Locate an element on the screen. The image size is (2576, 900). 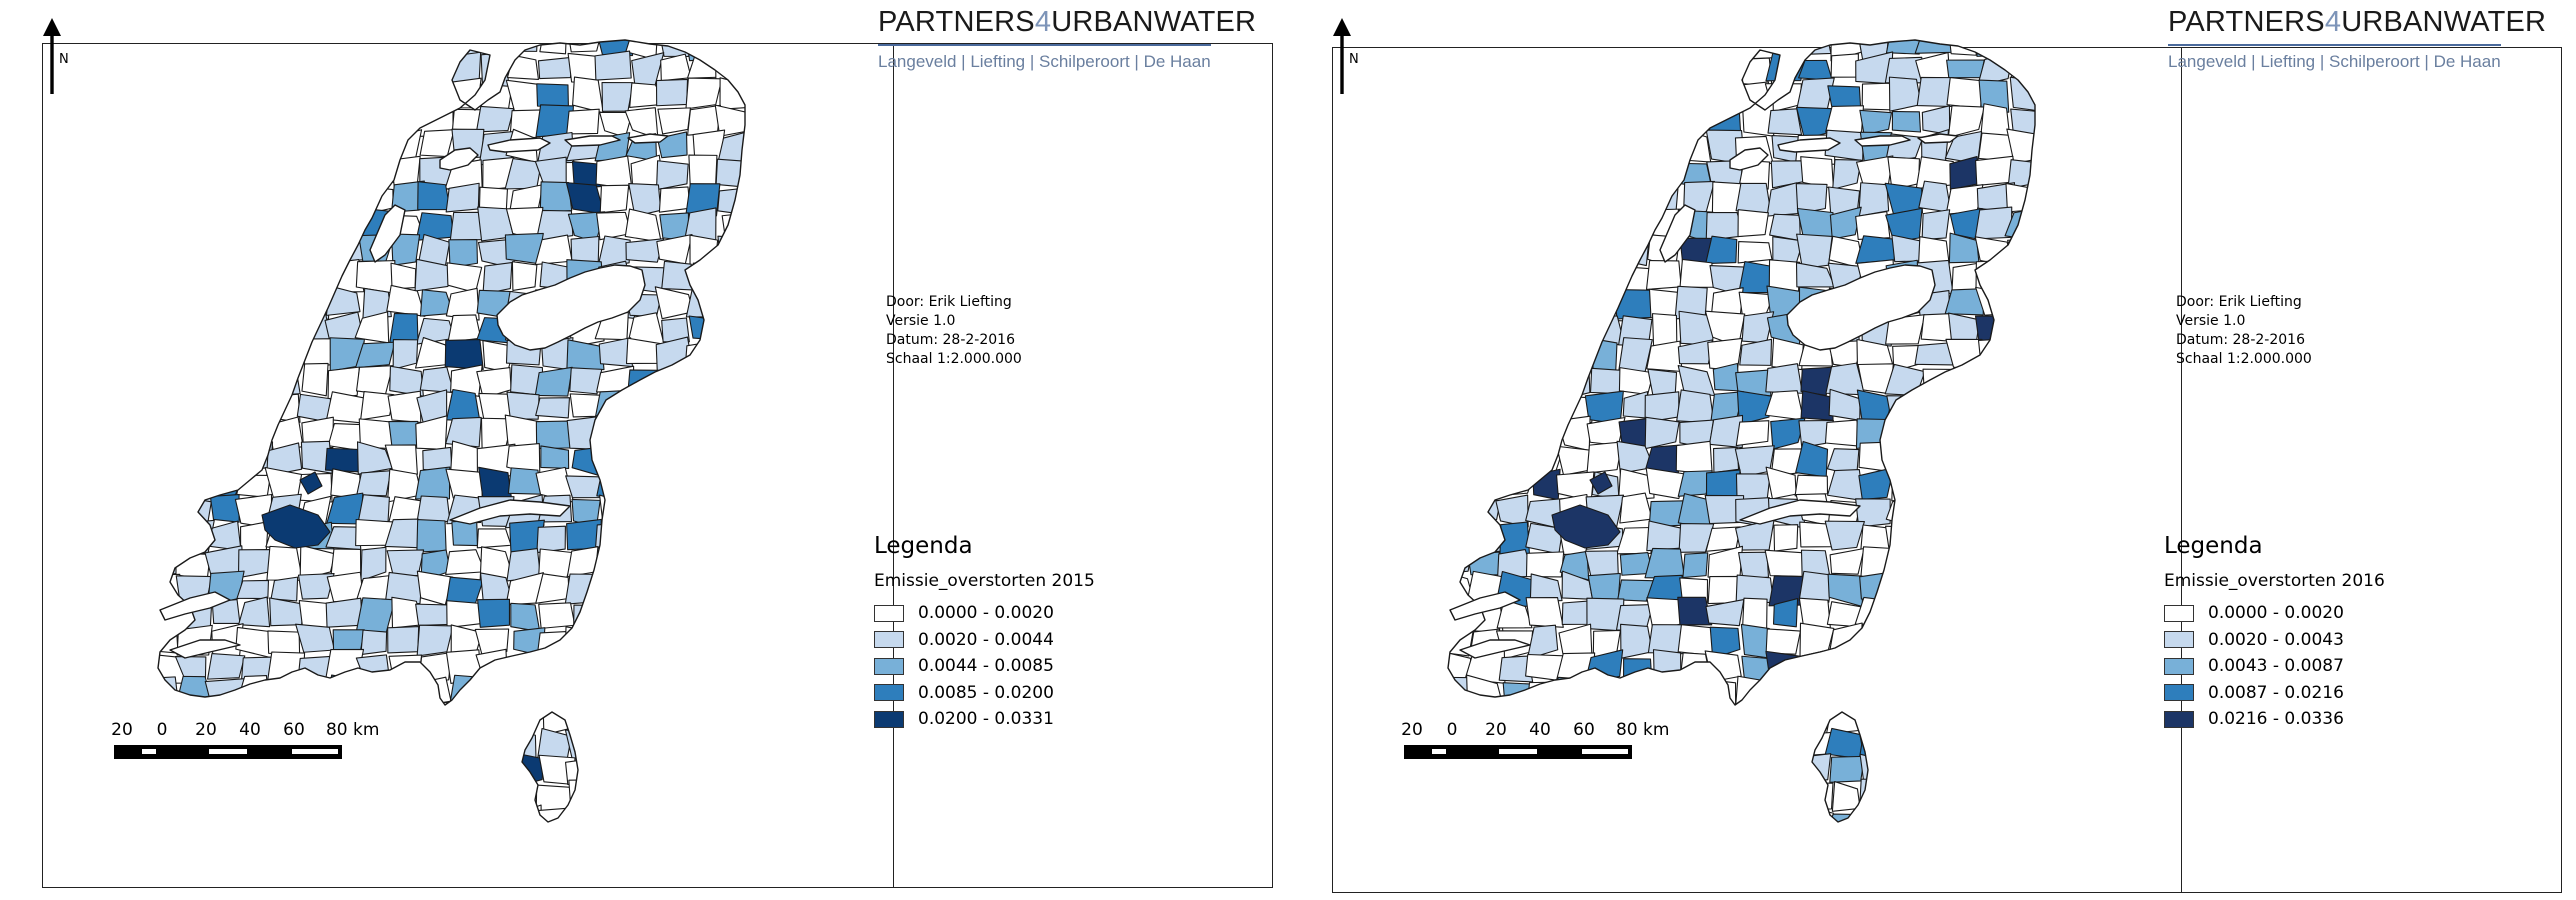
meta-version: Versie 1.0 is located at coordinates (921, 321).